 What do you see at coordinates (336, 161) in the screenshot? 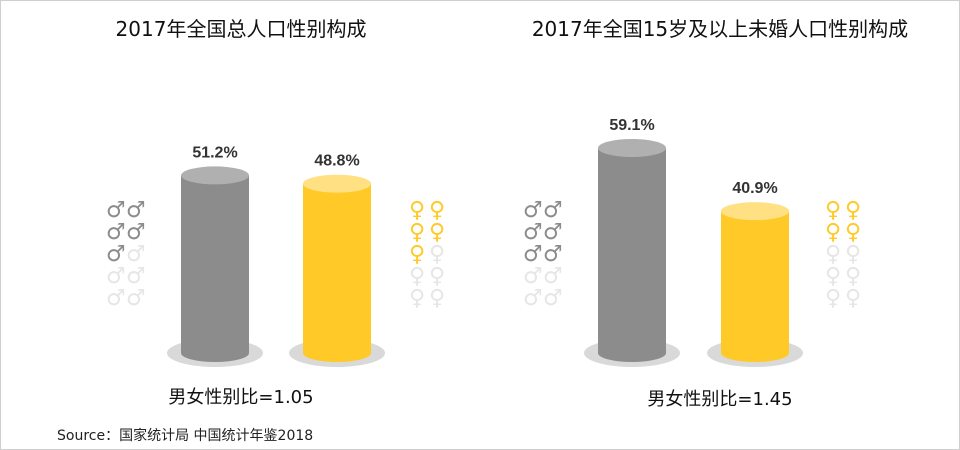
I see `data-label: 48.8%` at bounding box center [336, 161].